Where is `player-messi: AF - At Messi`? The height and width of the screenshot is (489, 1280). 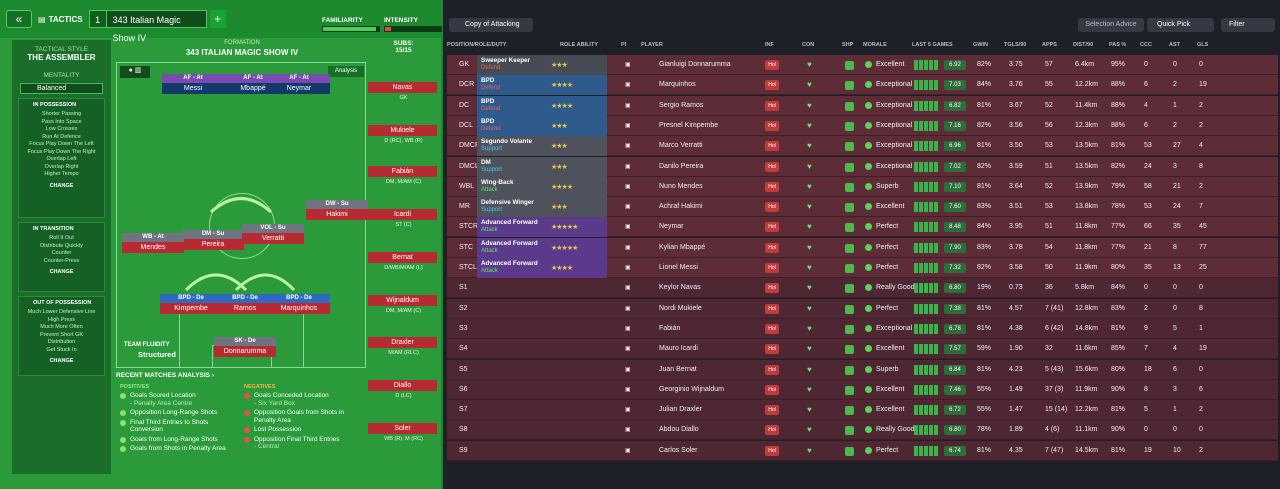 player-messi: AF - At Messi is located at coordinates (193, 84).